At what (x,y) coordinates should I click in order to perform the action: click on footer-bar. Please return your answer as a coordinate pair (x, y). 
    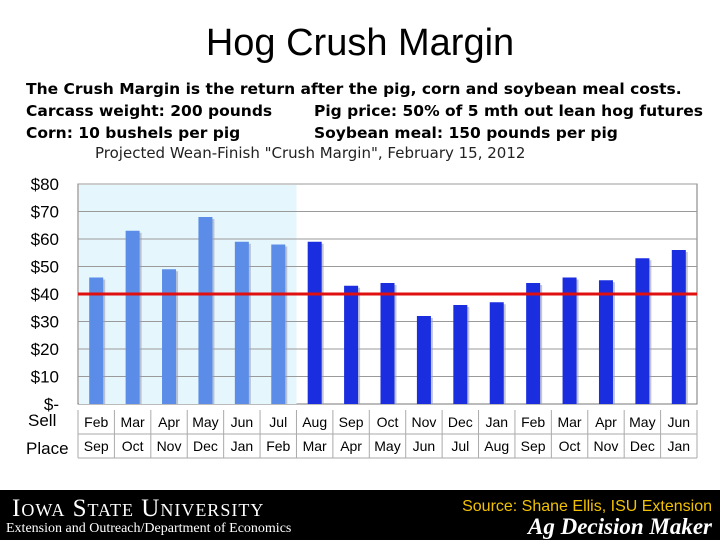
    Looking at the image, I should click on (360, 515).